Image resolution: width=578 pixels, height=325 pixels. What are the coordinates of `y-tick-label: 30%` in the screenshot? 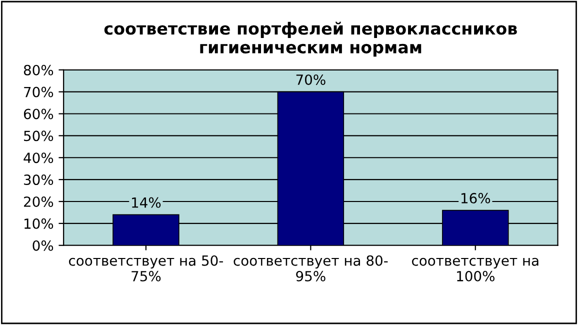 It's located at (39, 180).